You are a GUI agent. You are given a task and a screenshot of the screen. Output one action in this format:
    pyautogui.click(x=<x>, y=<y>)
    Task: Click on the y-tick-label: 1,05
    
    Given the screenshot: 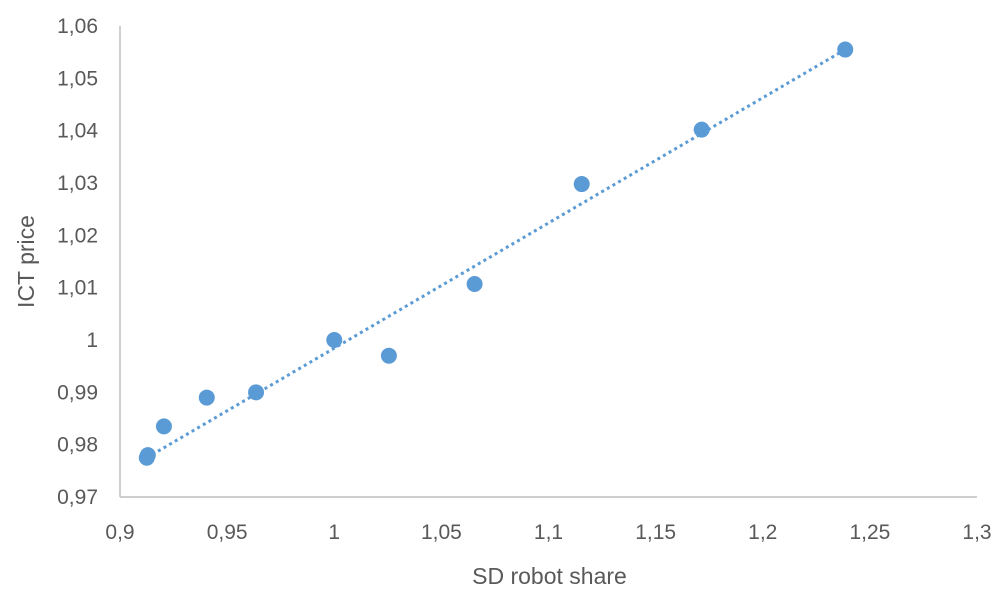 What is the action you would take?
    pyautogui.click(x=77, y=78)
    